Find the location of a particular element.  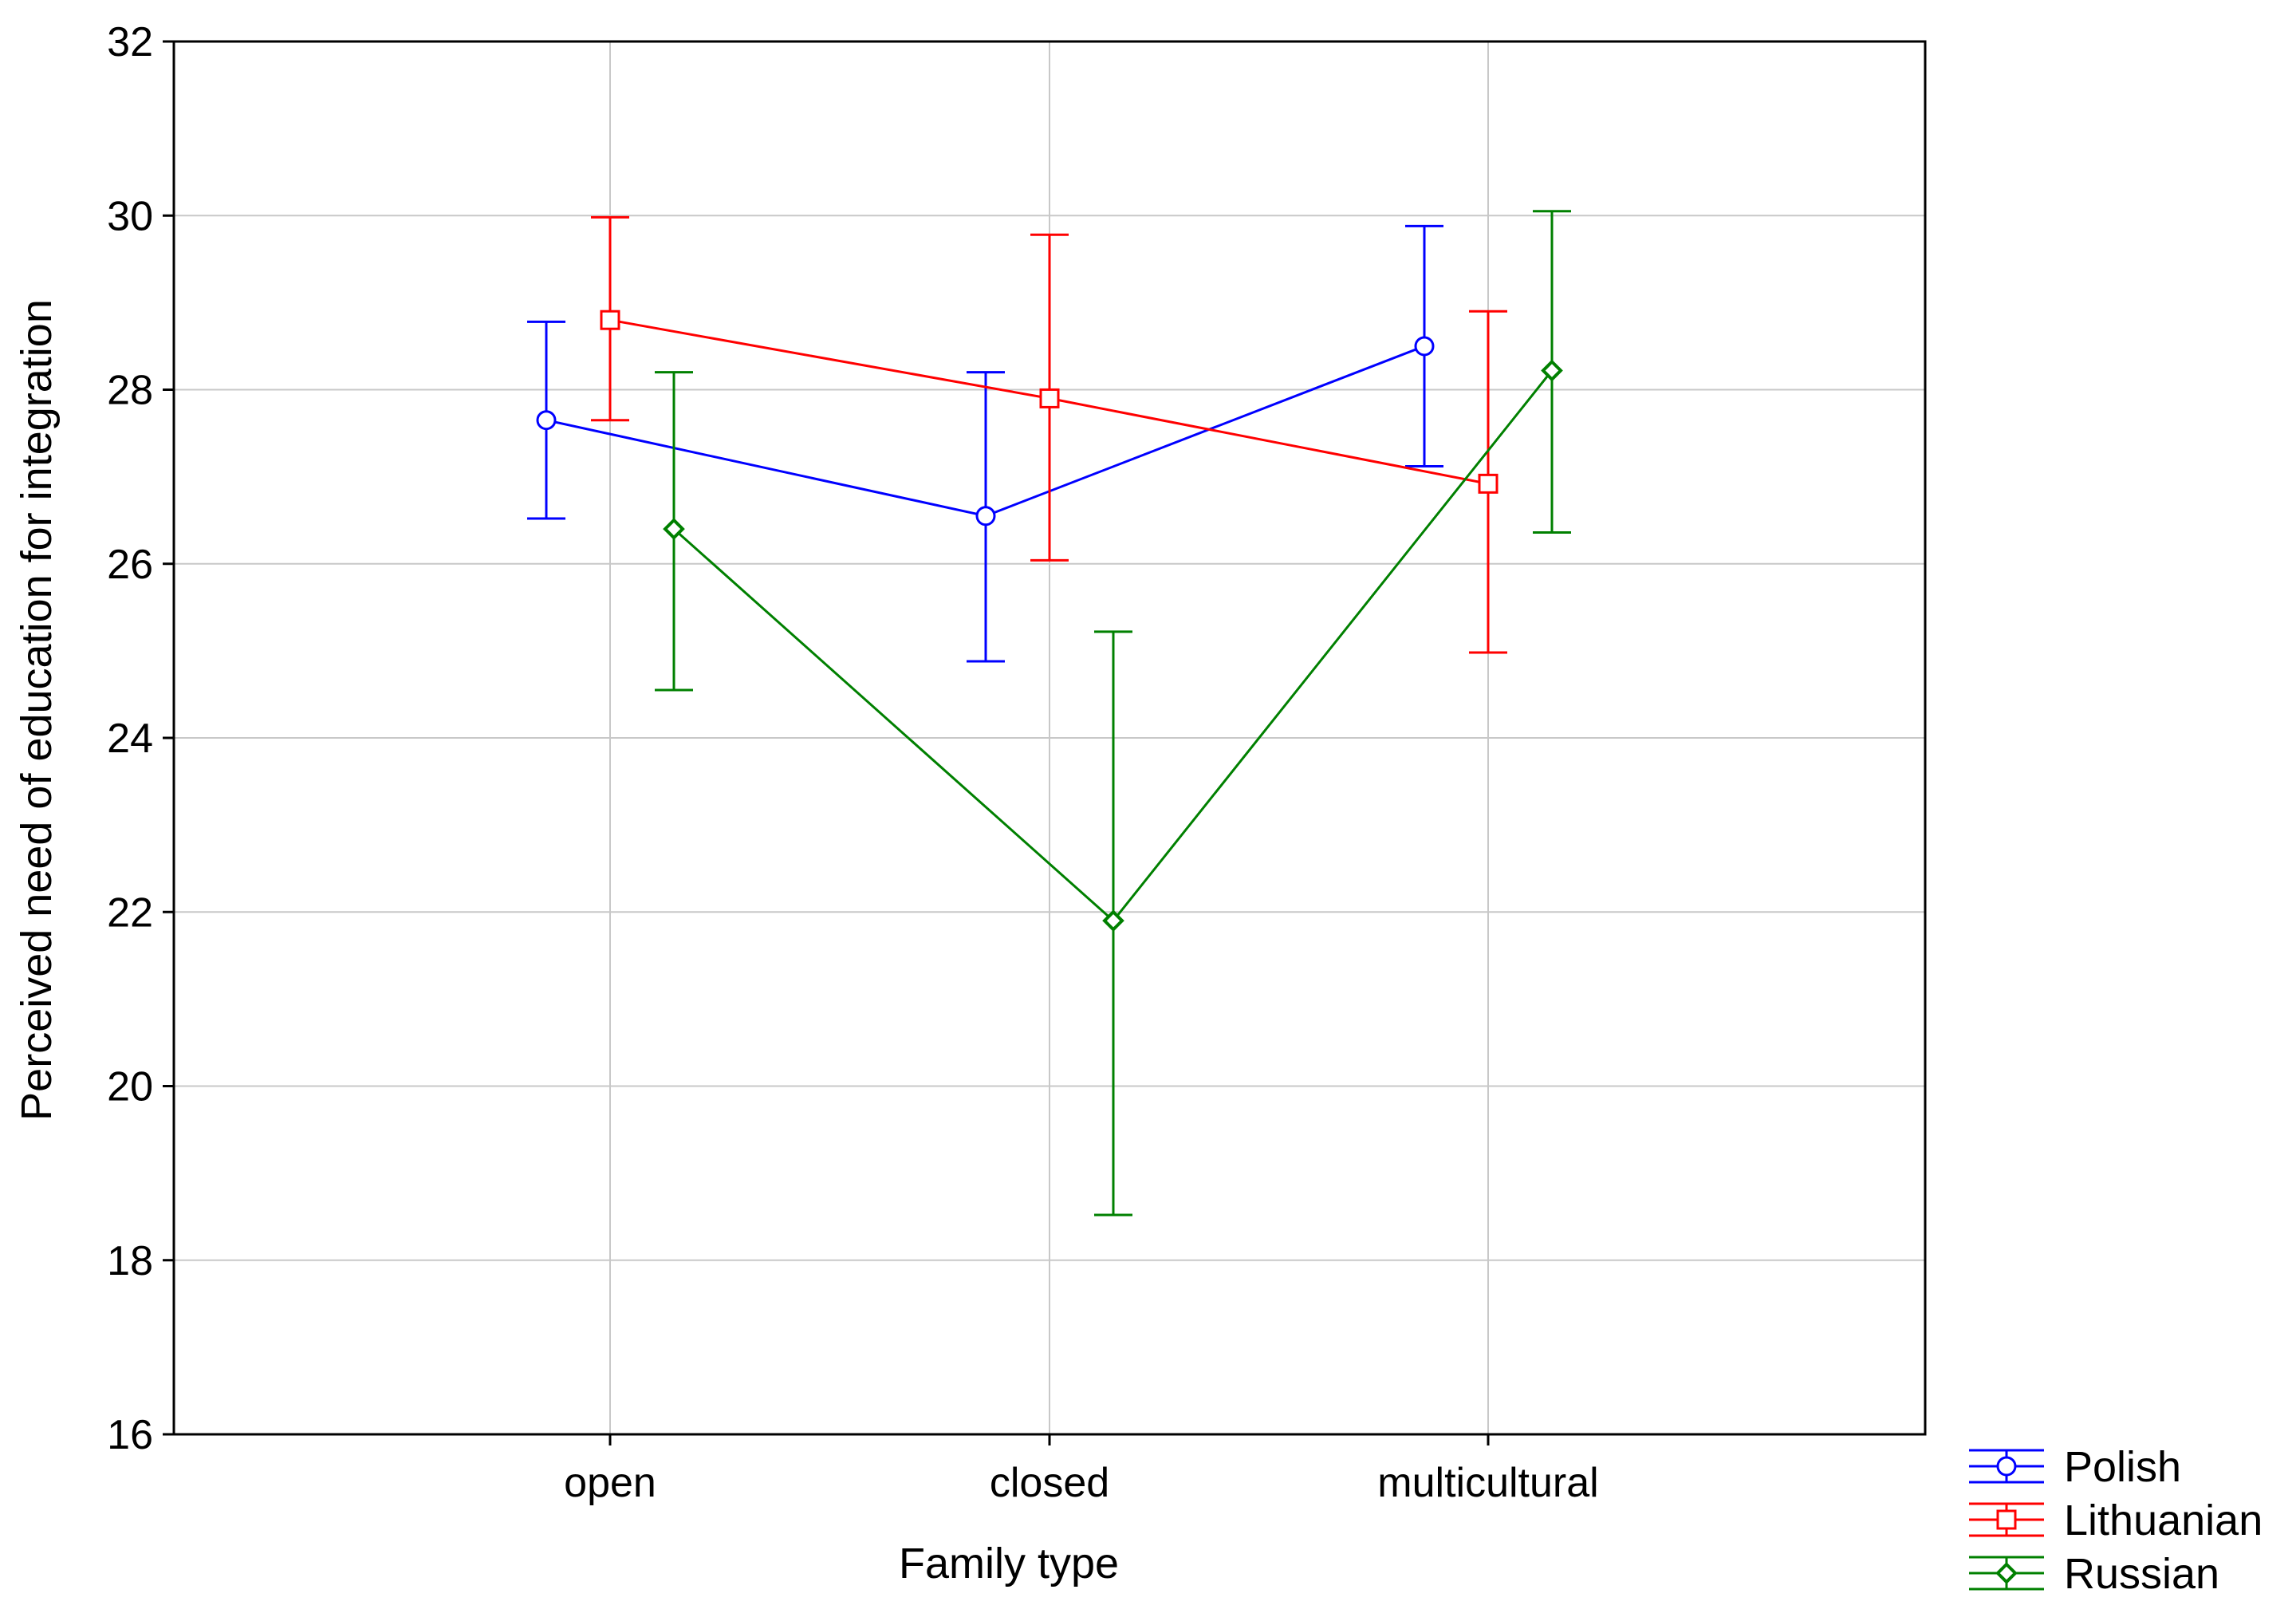

y-tick-label: 18 is located at coordinates (130, 1261).